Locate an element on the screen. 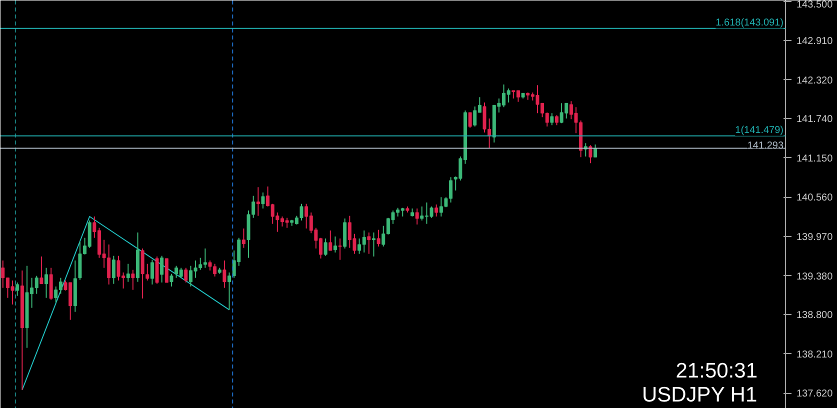 This screenshot has width=837, height=408. y-tick-label: 143.500 is located at coordinates (815, 5).